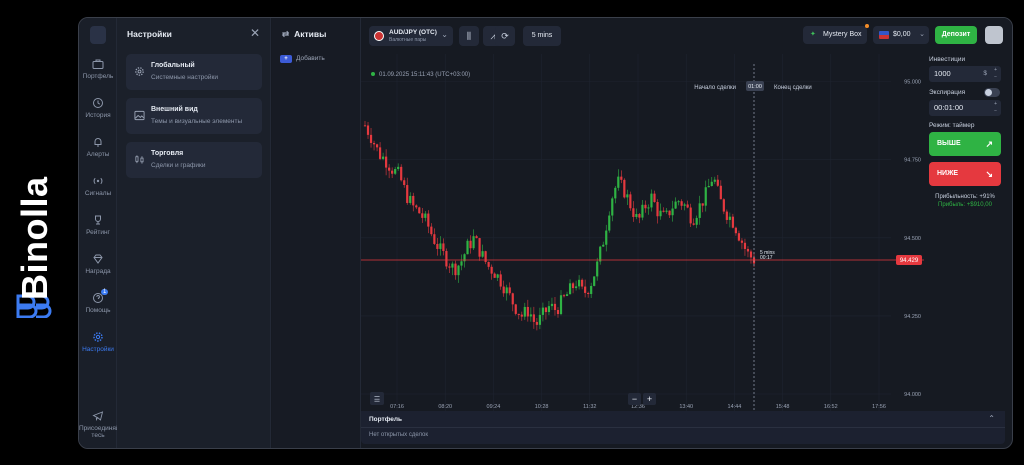 The width and height of the screenshot is (1024, 465). Describe the element at coordinates (98, 108) in the screenshot. I see `nav-item-history: История` at that location.